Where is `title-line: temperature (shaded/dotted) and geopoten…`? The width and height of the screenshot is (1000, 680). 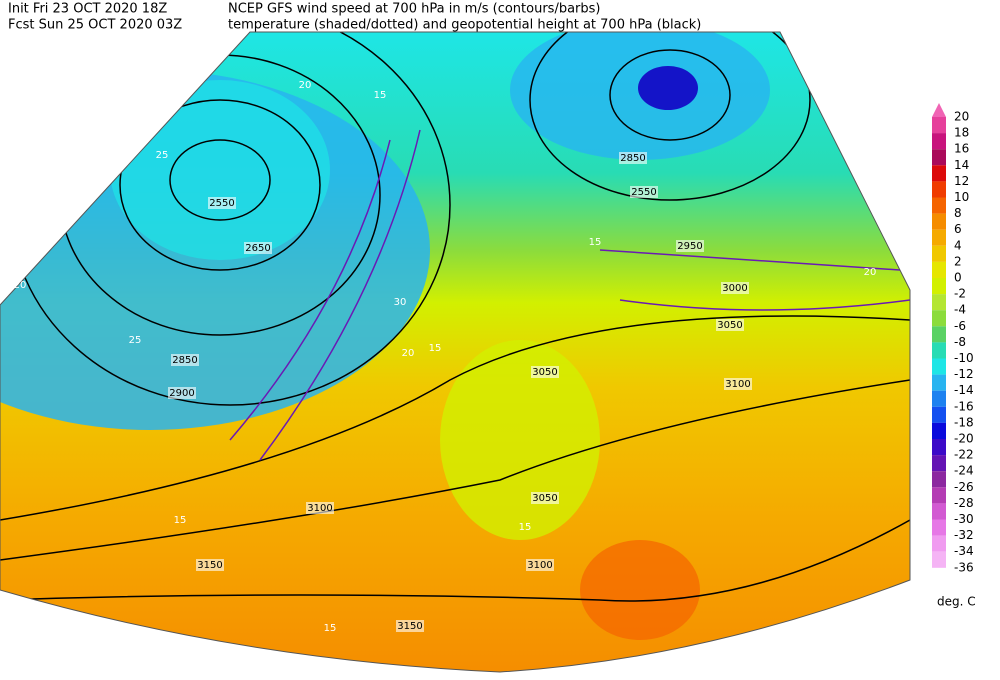 title-line: temperature (shaded/dotted) and geopoten… is located at coordinates (464, 25).